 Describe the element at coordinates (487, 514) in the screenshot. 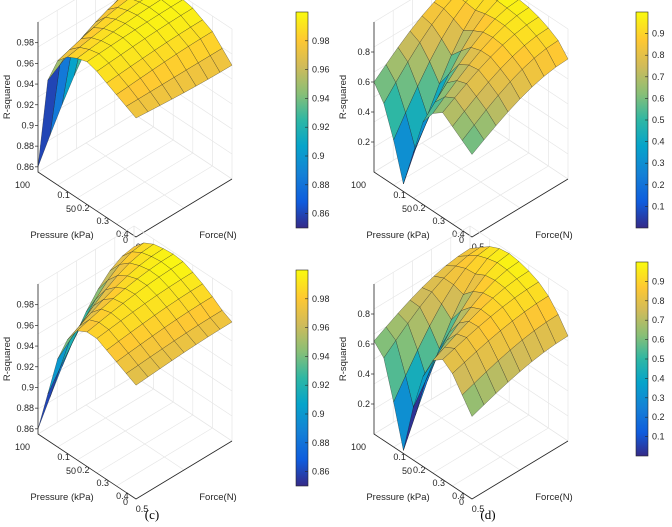

I see `panel-caption: (d)` at that location.